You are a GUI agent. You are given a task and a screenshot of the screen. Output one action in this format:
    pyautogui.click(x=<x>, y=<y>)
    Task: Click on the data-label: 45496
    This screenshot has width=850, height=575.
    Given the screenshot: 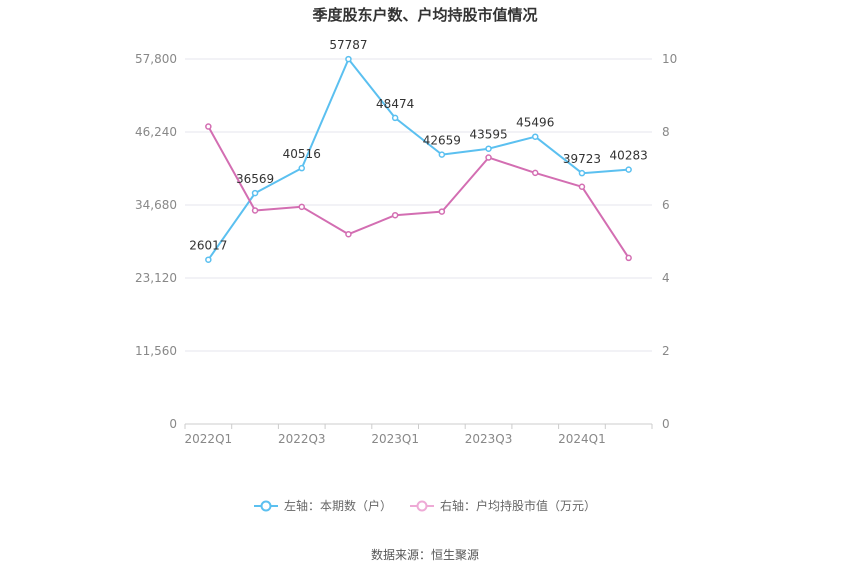 What is the action you would take?
    pyautogui.click(x=535, y=123)
    